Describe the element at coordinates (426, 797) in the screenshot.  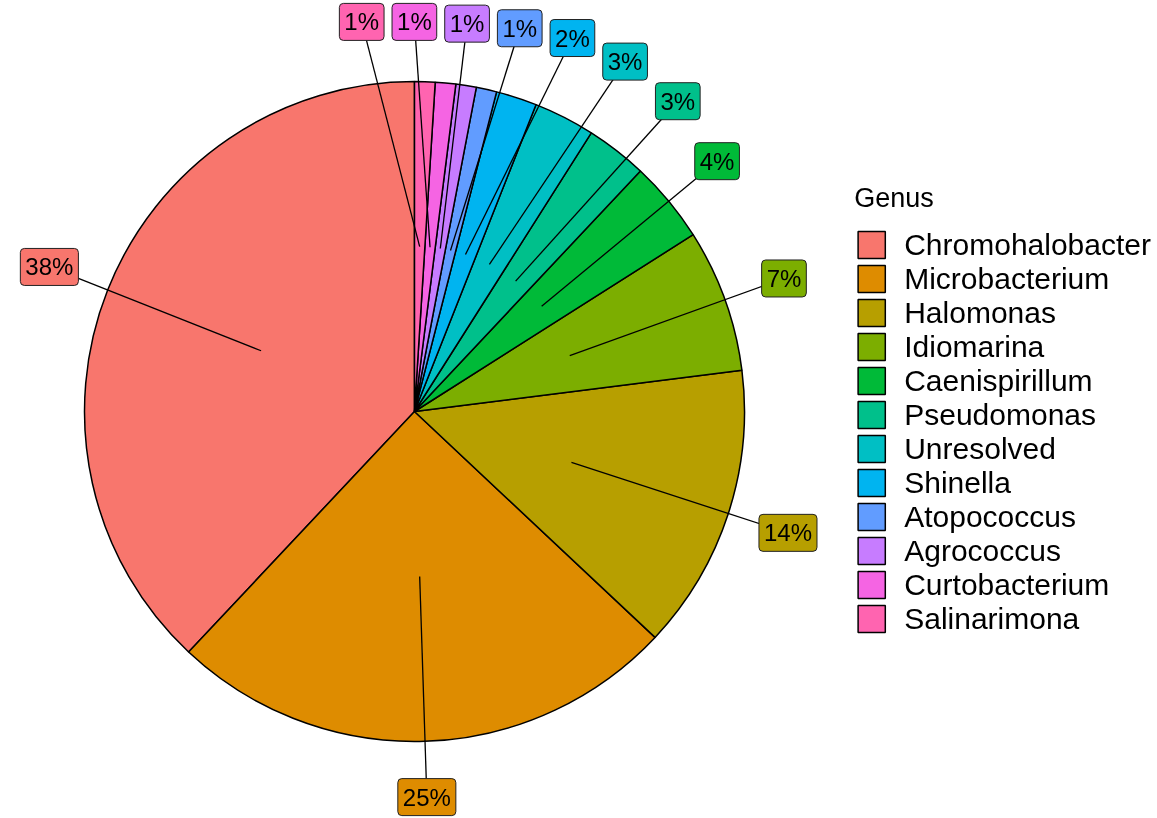
I see `data-label: 25%` at that location.